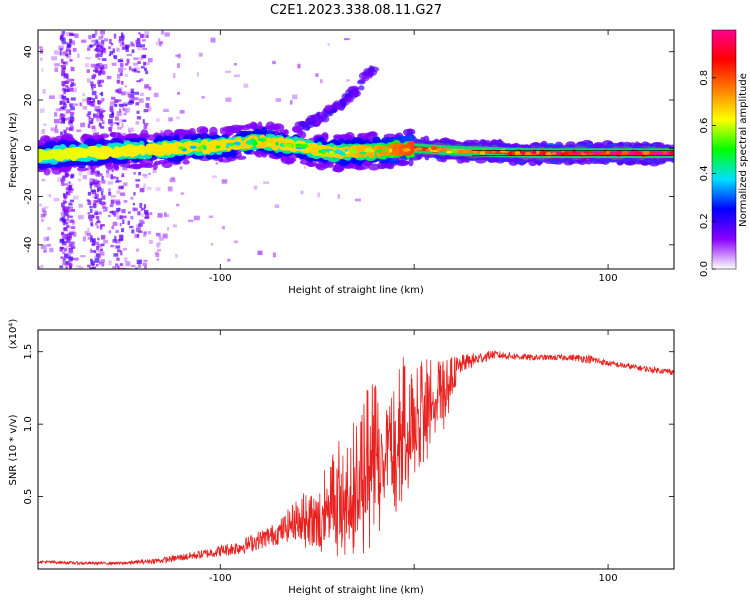 The width and height of the screenshot is (750, 600). I want to click on snr-y-multiplier: (x10⁴), so click(13, 334).